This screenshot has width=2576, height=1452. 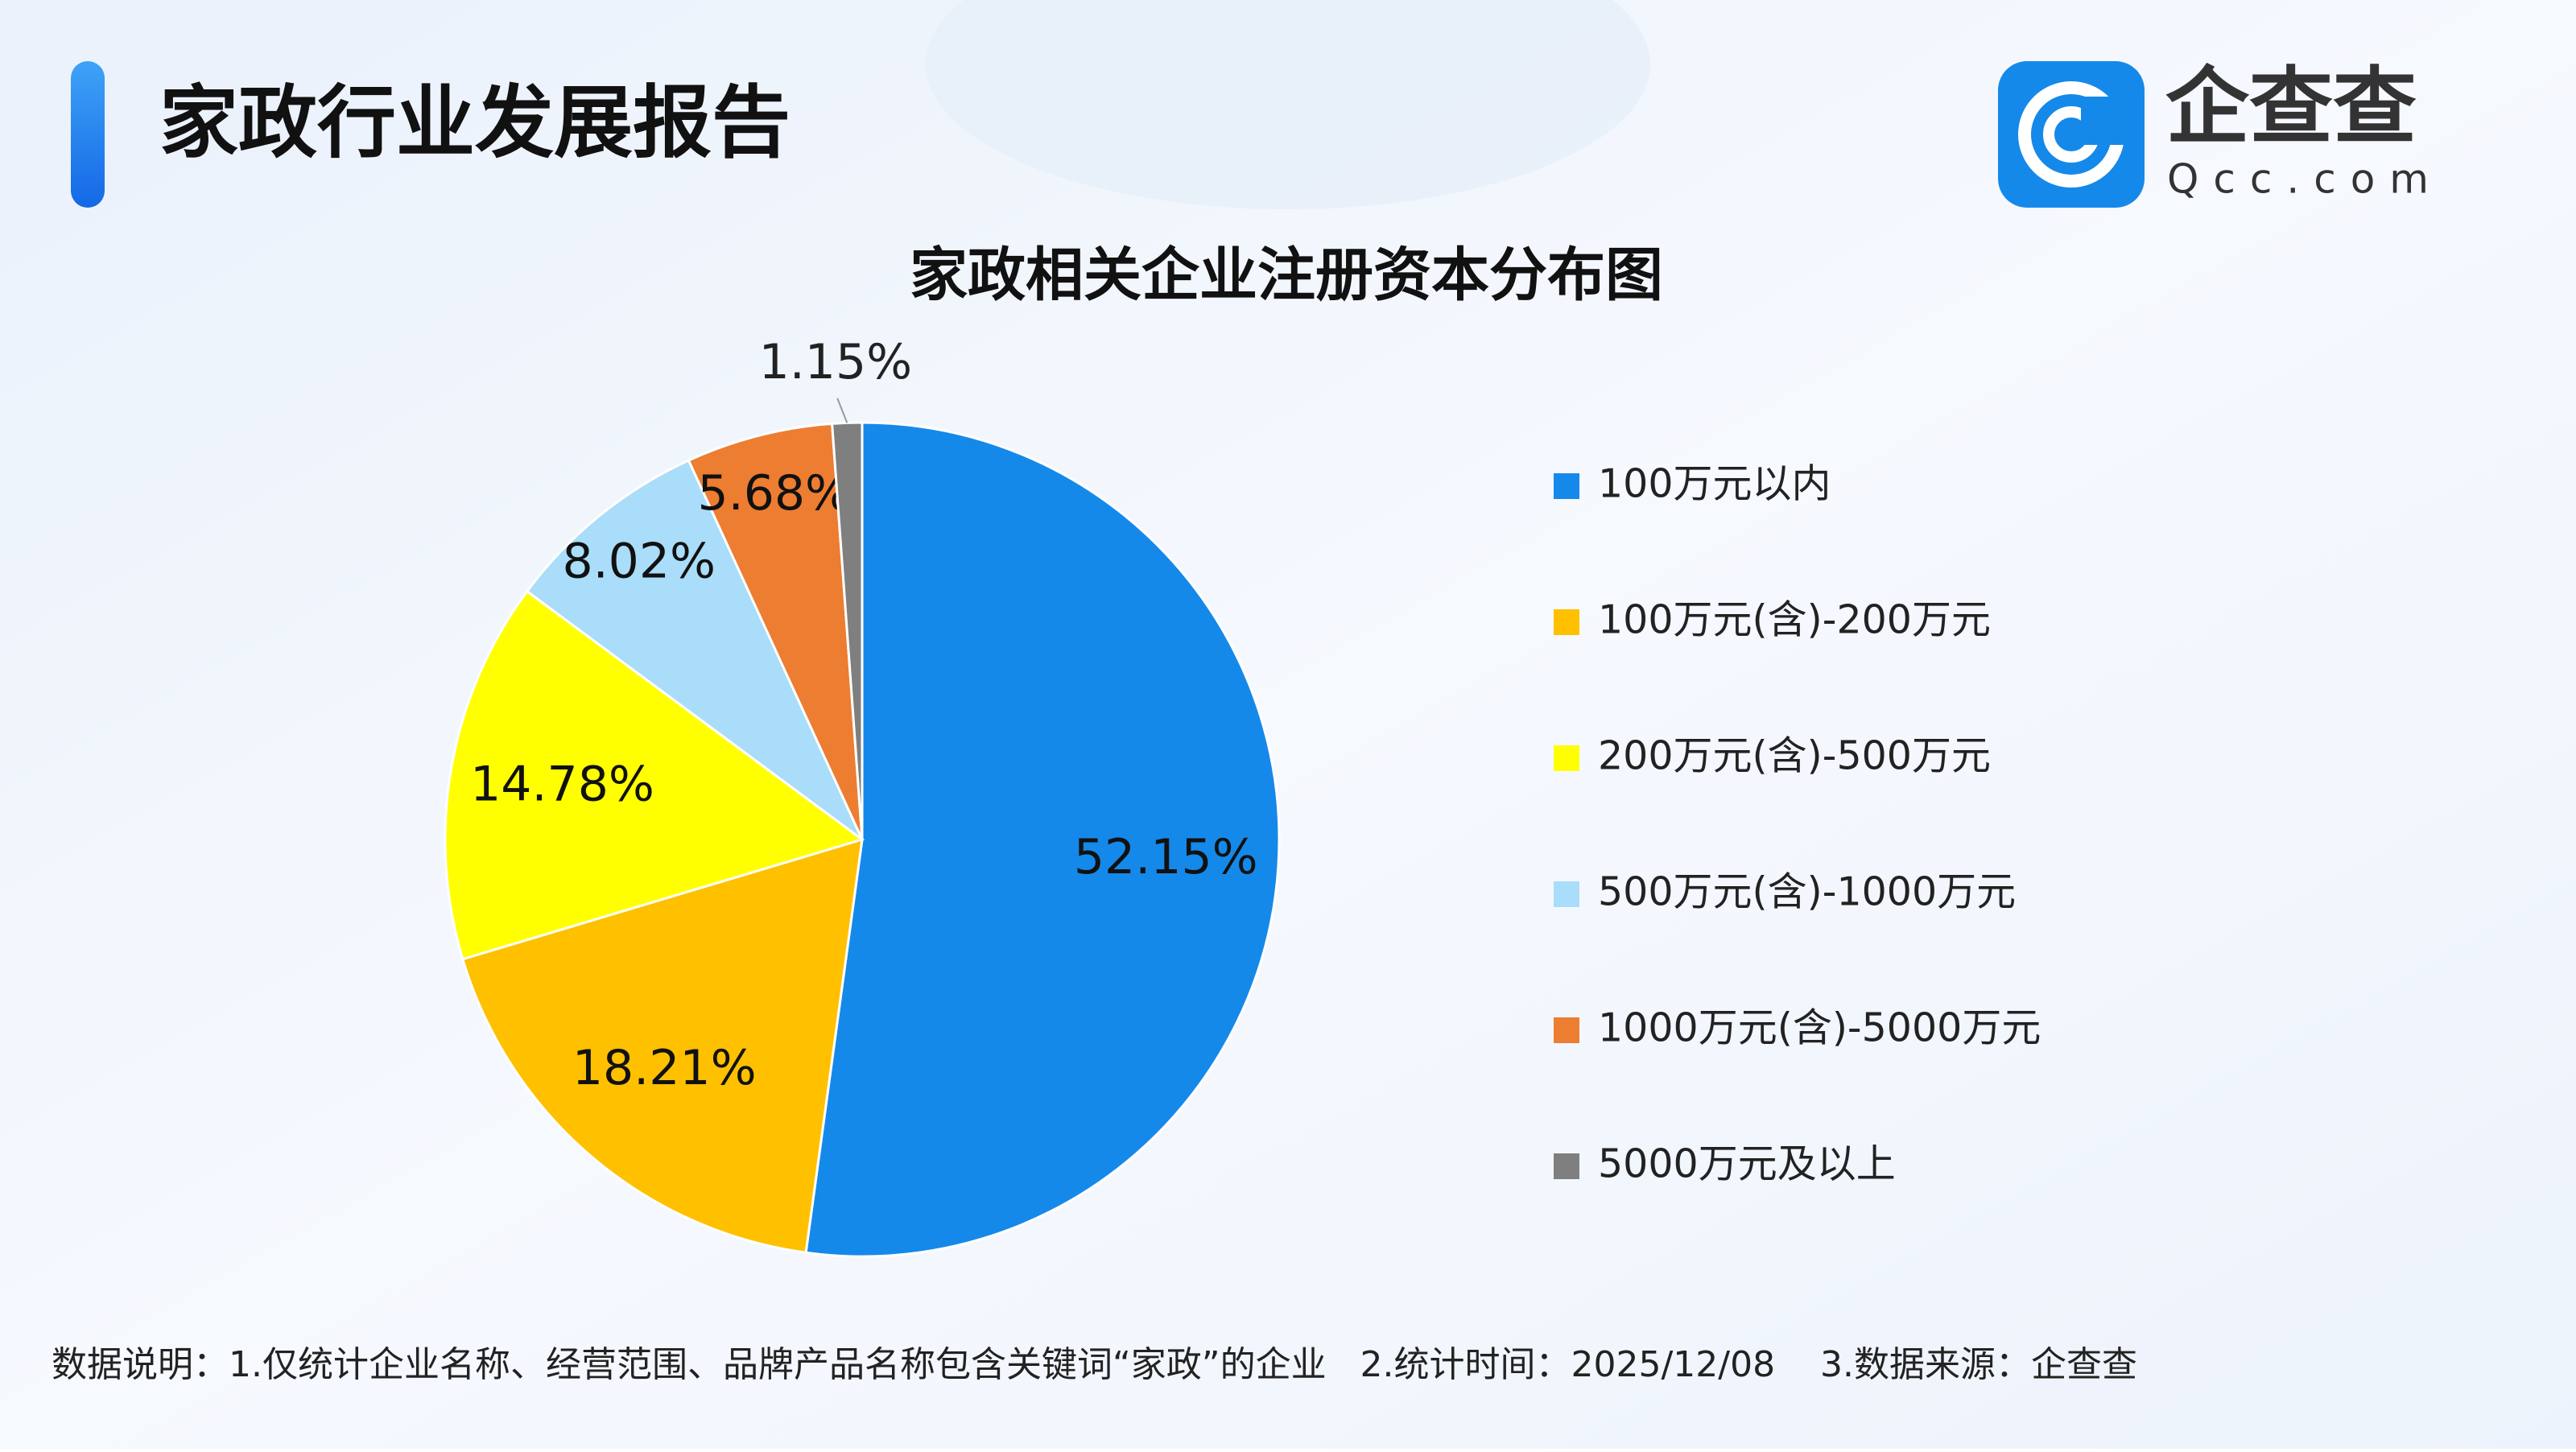 I want to click on legend-label: 1000万元(含)-5000万元, so click(x=1819, y=1028).